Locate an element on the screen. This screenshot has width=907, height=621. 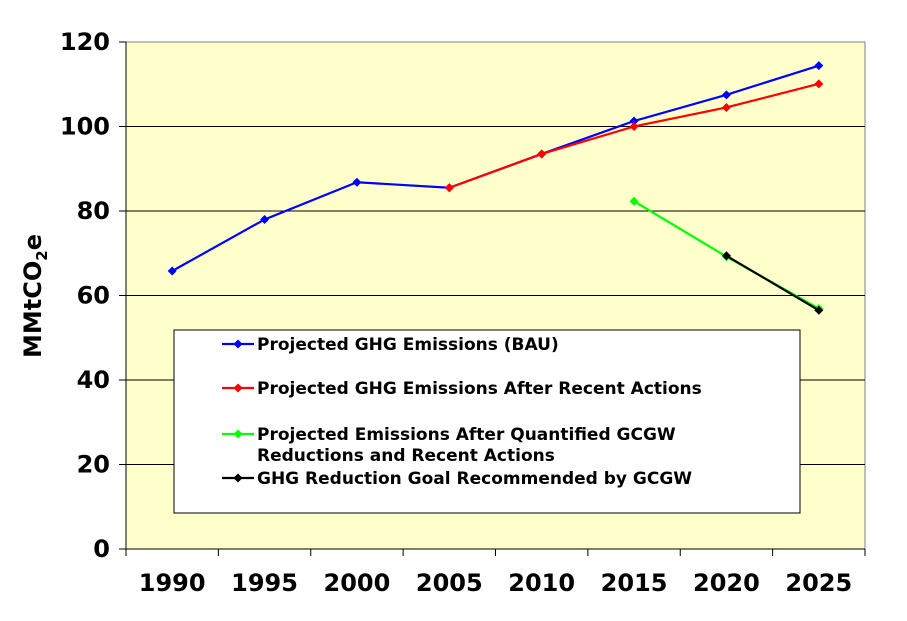
y-axis-title: MMtCO2e is located at coordinates (35, 296).